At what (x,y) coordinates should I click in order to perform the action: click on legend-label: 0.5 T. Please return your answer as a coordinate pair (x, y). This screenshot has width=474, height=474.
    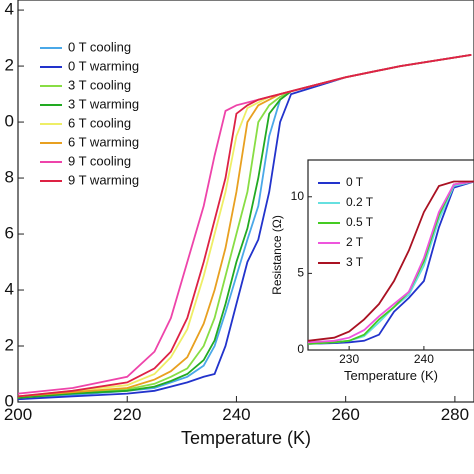
    Looking at the image, I should click on (360, 222).